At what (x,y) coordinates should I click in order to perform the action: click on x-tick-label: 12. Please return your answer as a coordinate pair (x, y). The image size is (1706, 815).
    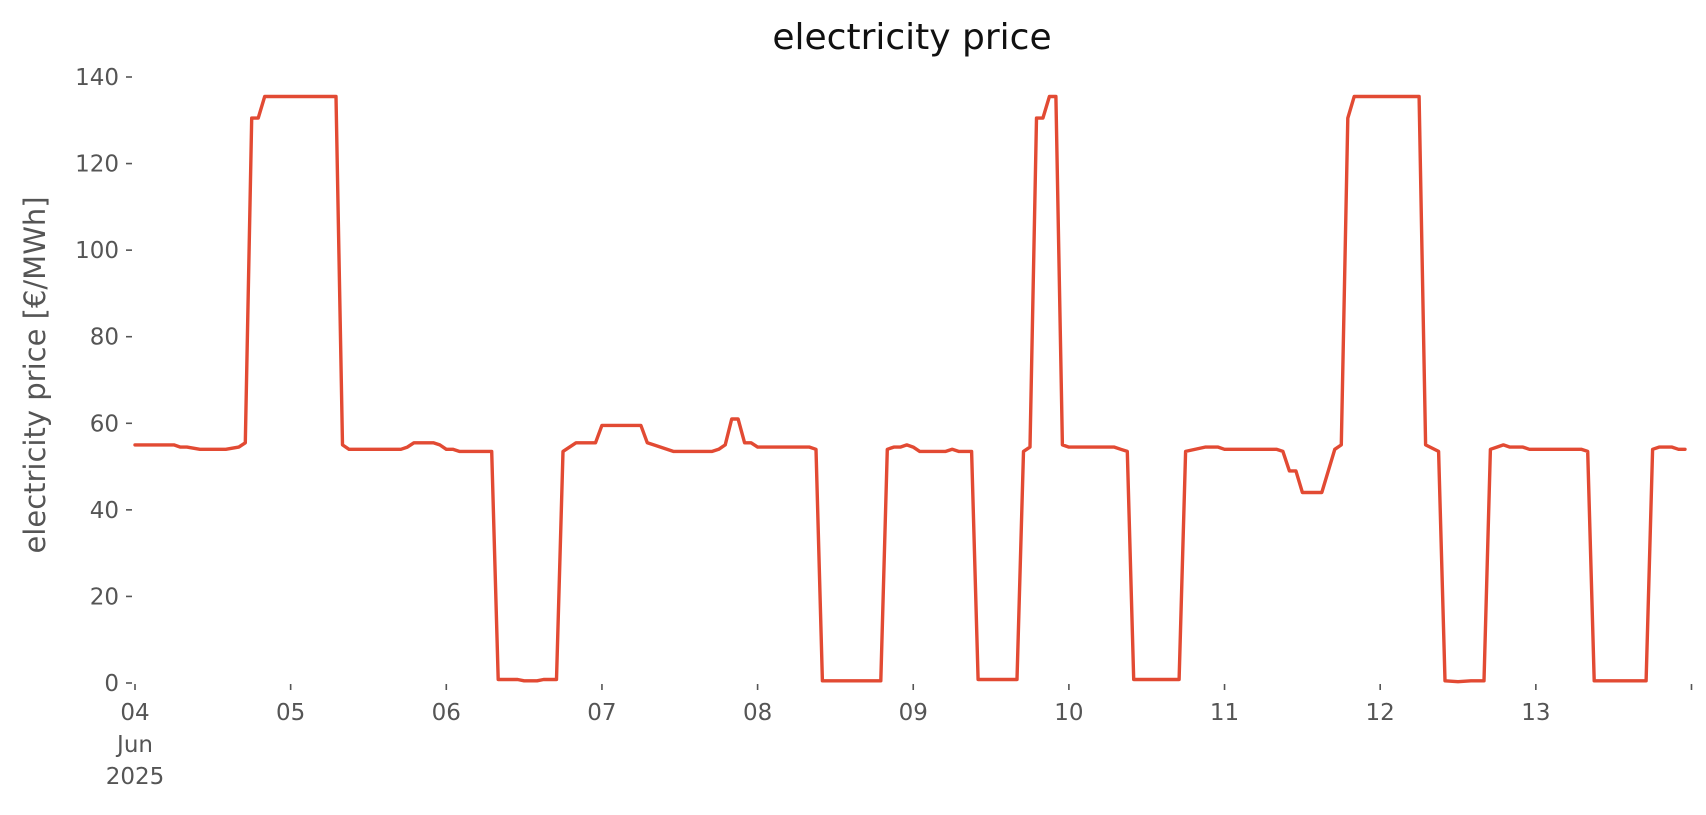
    Looking at the image, I should click on (1380, 713).